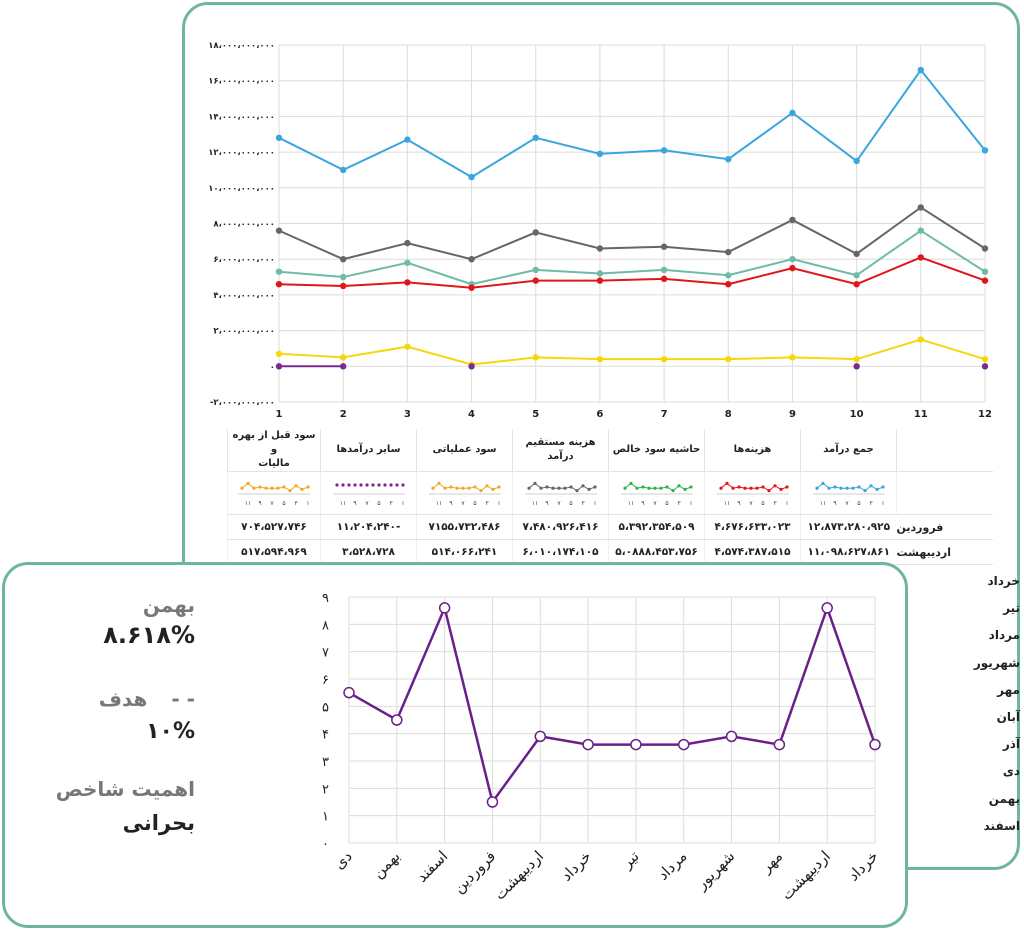 The height and width of the screenshot is (931, 1024). Describe the element at coordinates (849, 486) in the screenshot. I see `sparkline-path` at that location.